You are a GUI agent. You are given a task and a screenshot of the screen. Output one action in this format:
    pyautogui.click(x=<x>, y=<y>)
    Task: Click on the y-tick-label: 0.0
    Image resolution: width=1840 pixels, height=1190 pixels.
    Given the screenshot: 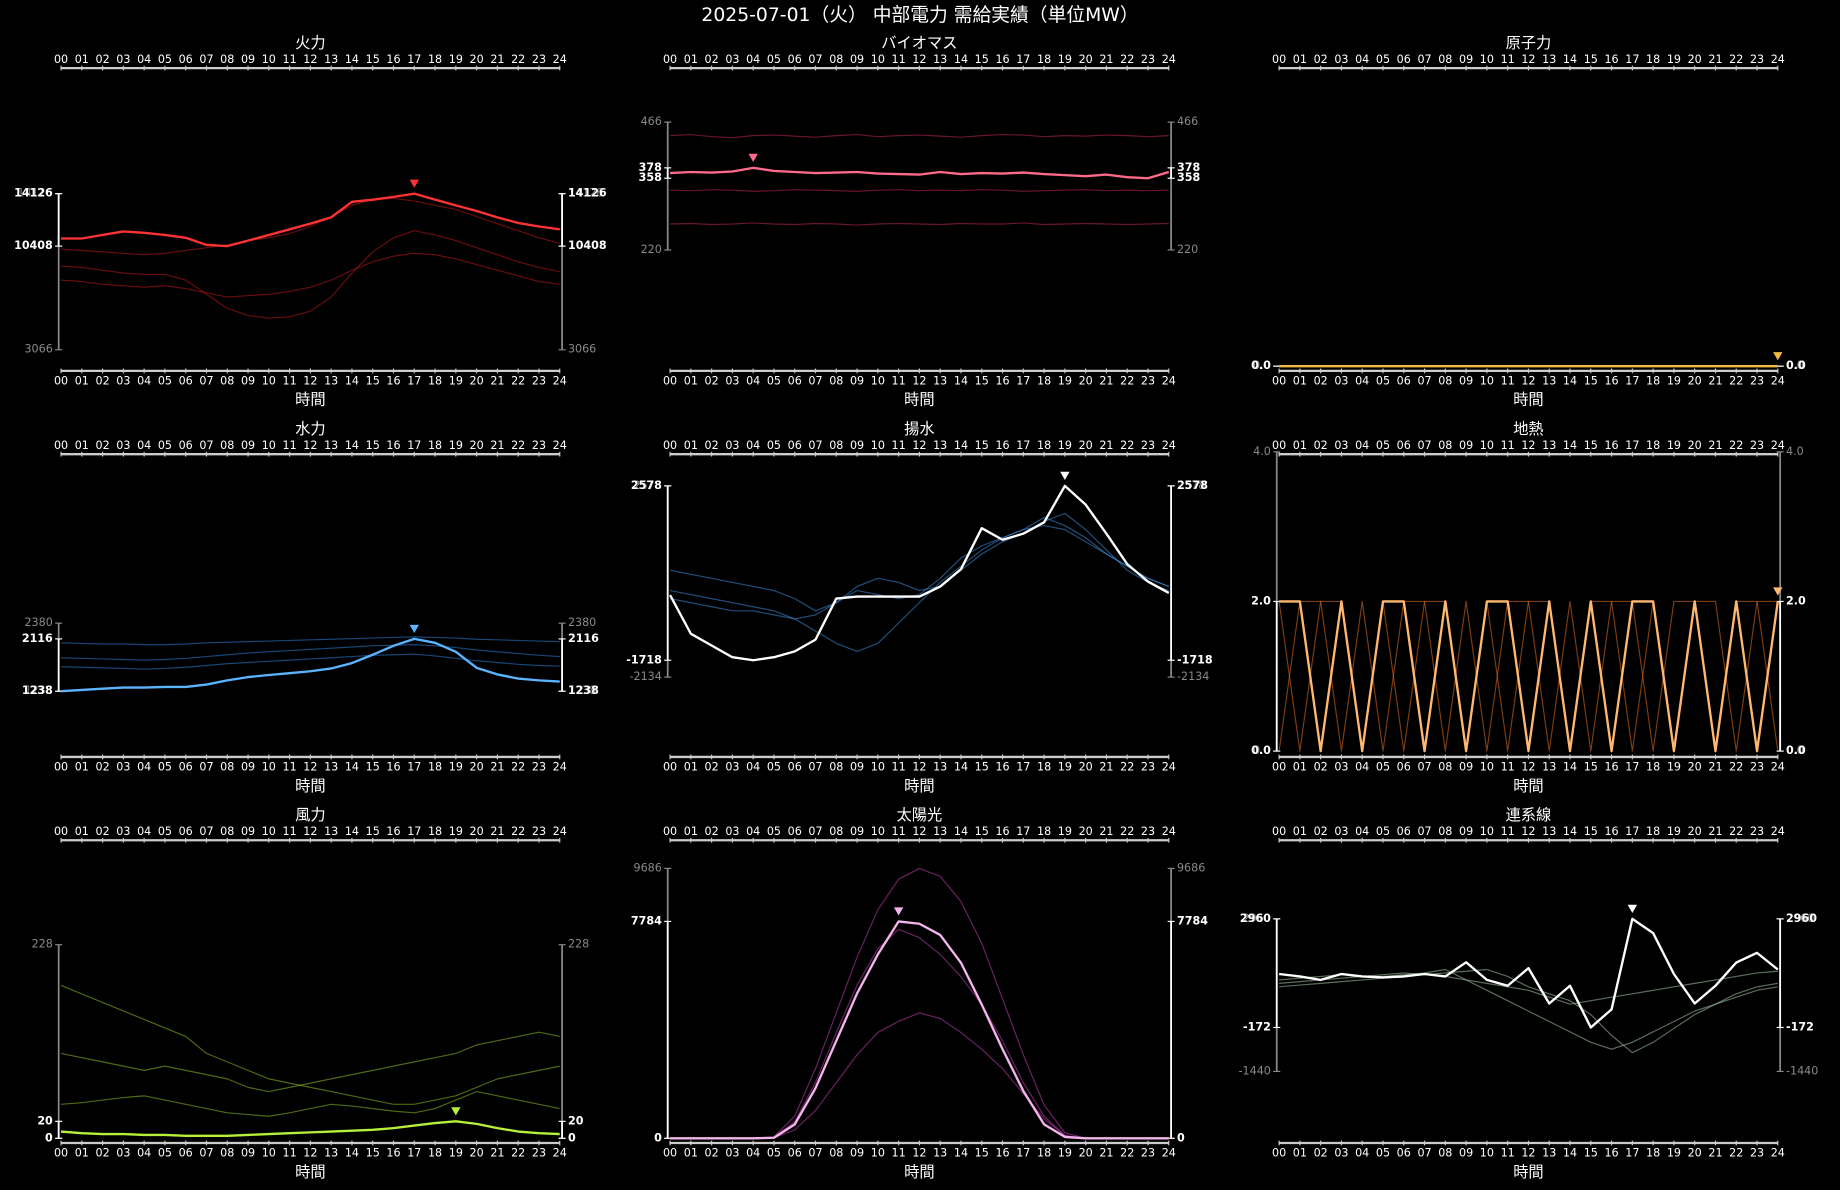 What is the action you would take?
    pyautogui.click(x=1795, y=365)
    